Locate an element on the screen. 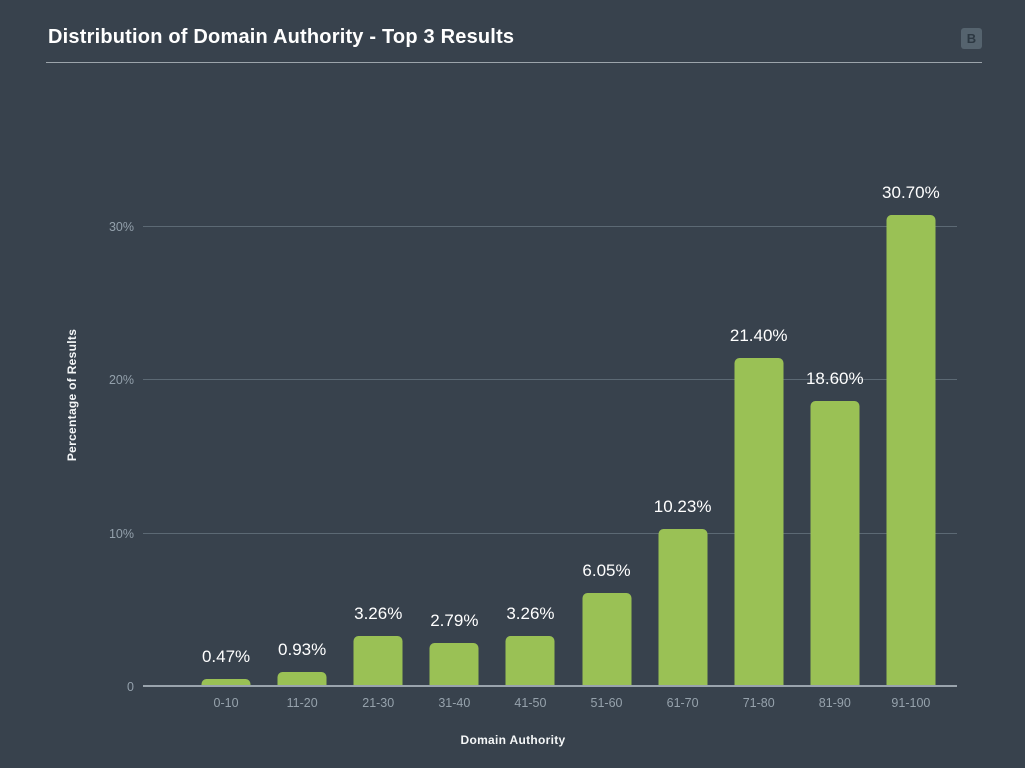 Image resolution: width=1025 pixels, height=768 pixels. x-tick-label-0-10: 0-10 is located at coordinates (226, 703).